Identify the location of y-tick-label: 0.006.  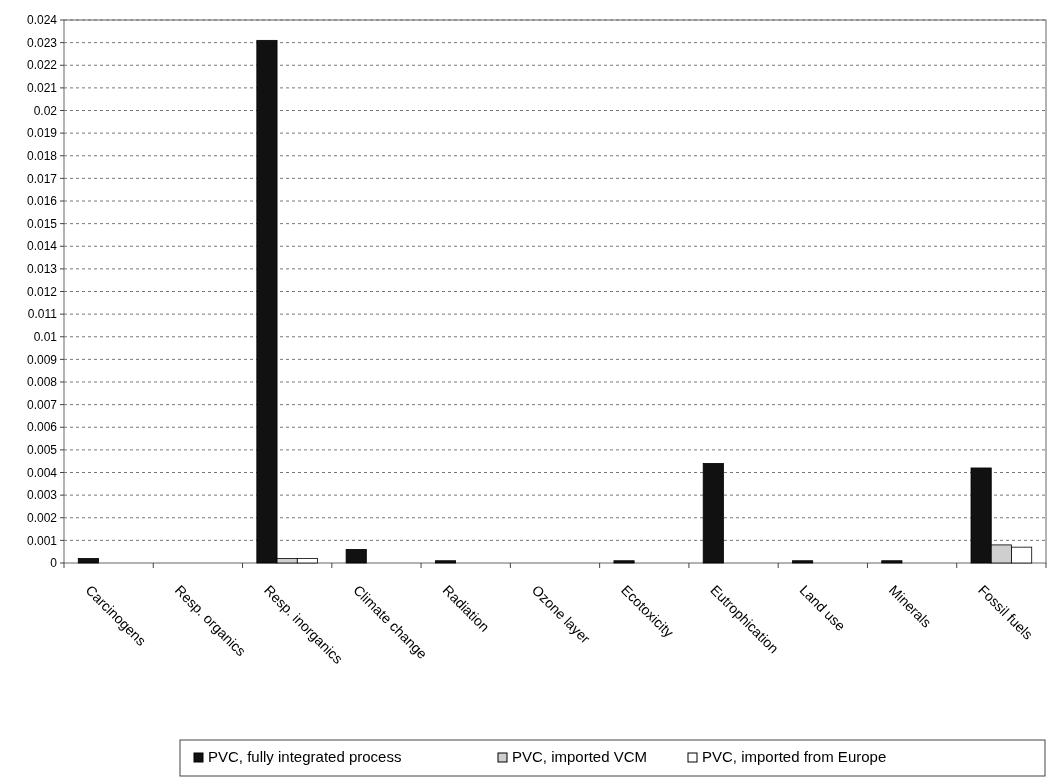
(42, 427).